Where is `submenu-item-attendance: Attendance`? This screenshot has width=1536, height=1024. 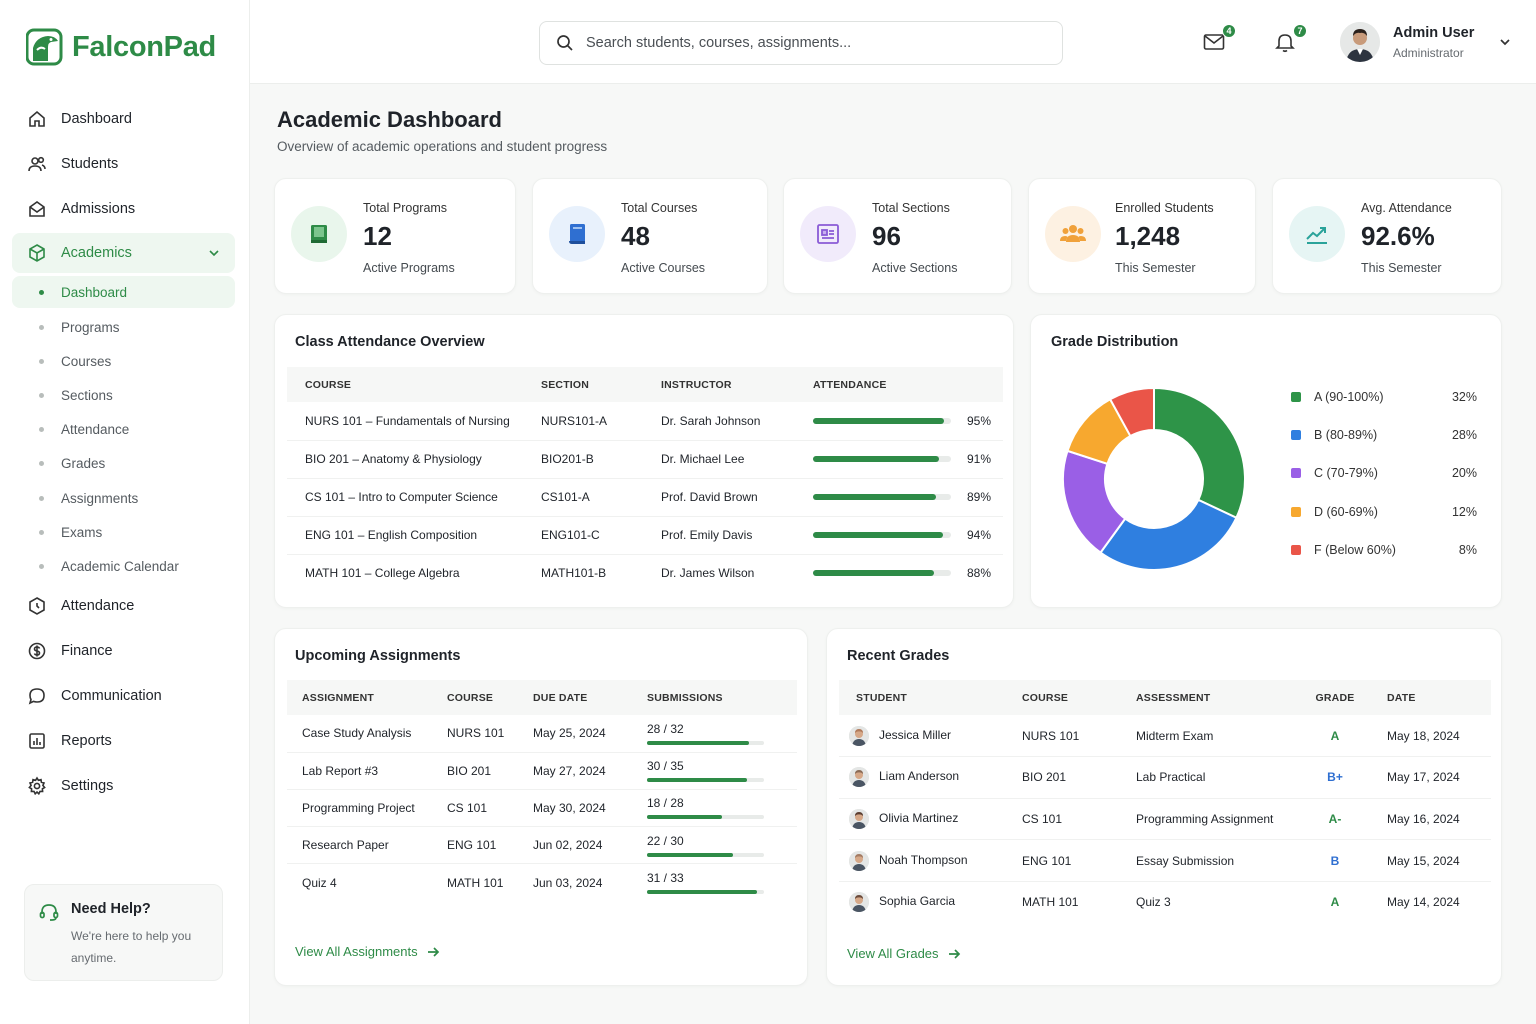 submenu-item-attendance: Attendance is located at coordinates (123, 430).